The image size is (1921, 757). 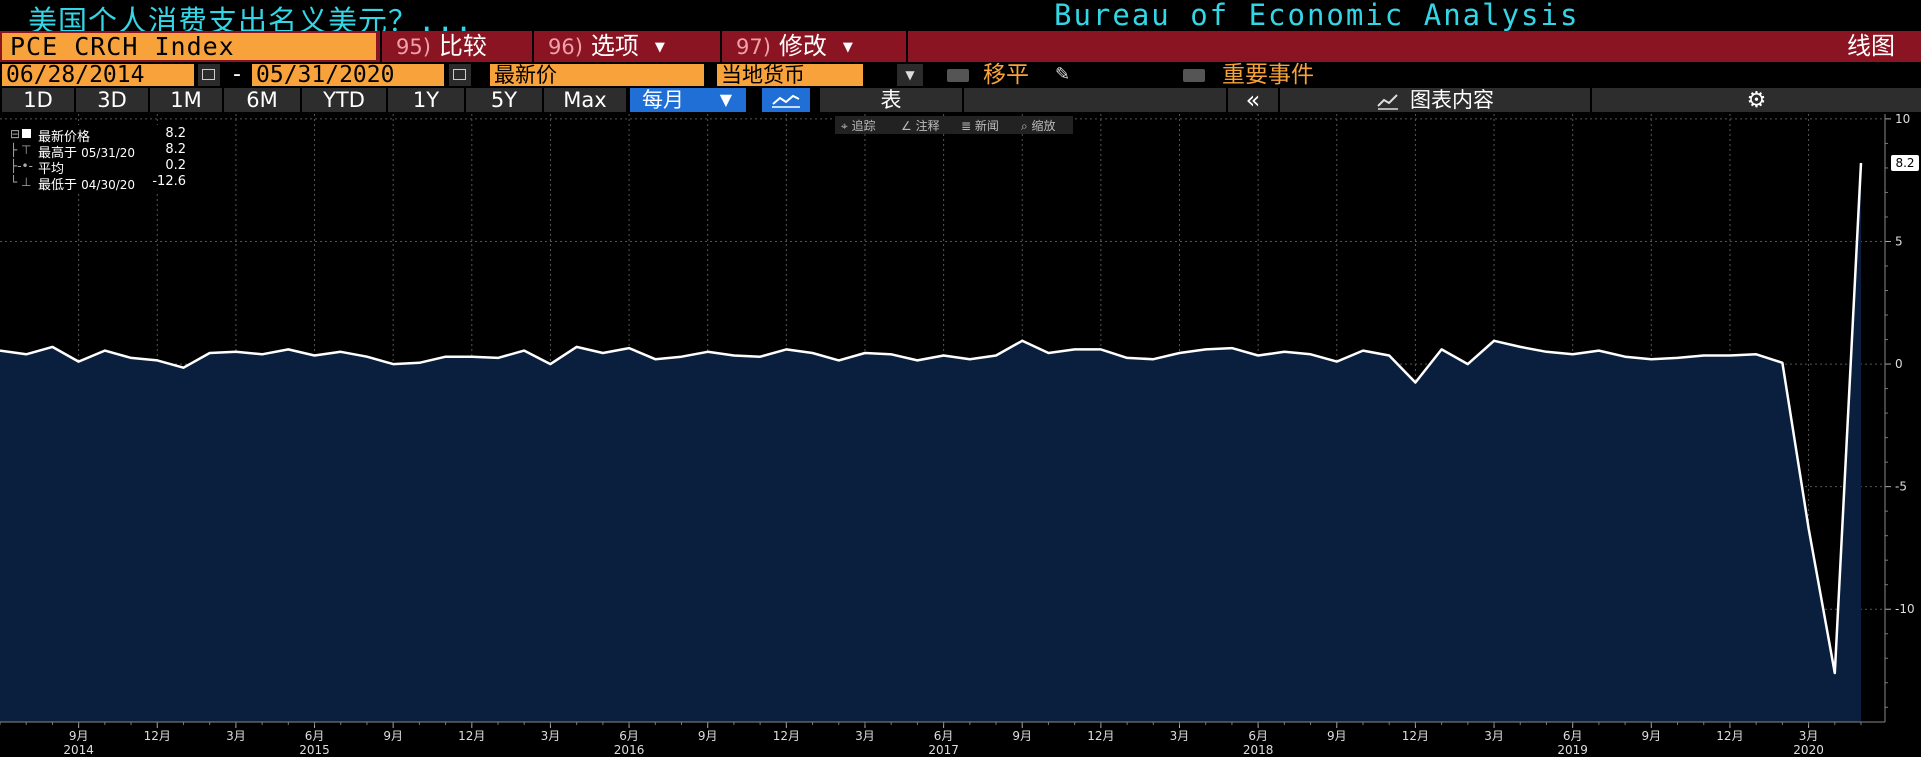 I want to click on annotate-button: ∠ 注释, so click(x=920, y=126).